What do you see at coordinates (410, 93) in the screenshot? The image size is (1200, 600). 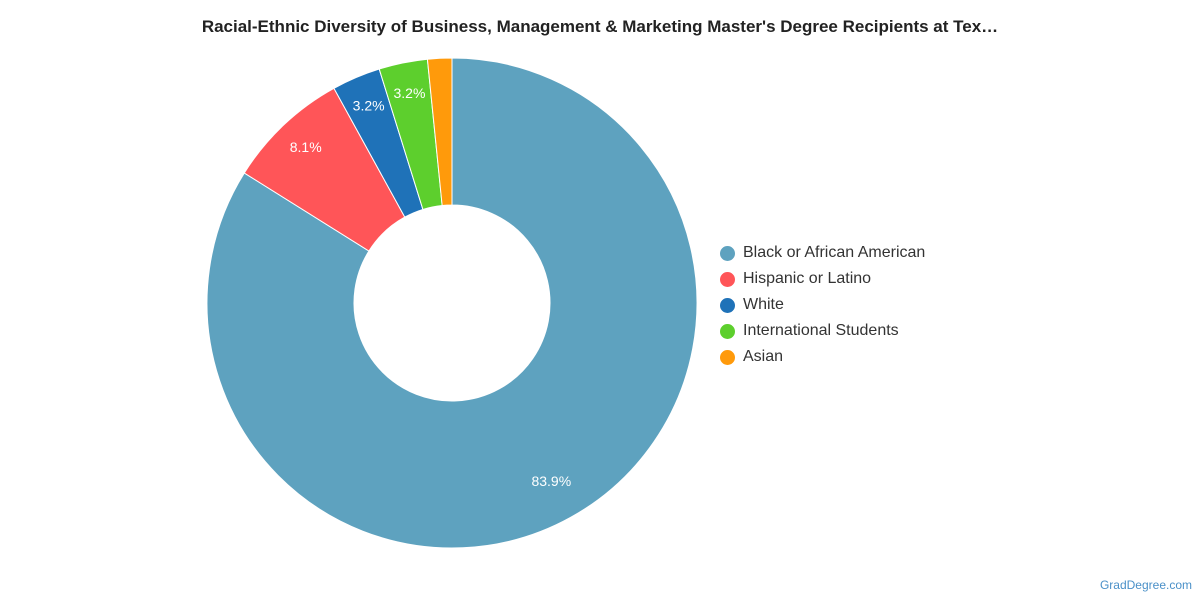 I see `data-label-international-students: 3.2%` at bounding box center [410, 93].